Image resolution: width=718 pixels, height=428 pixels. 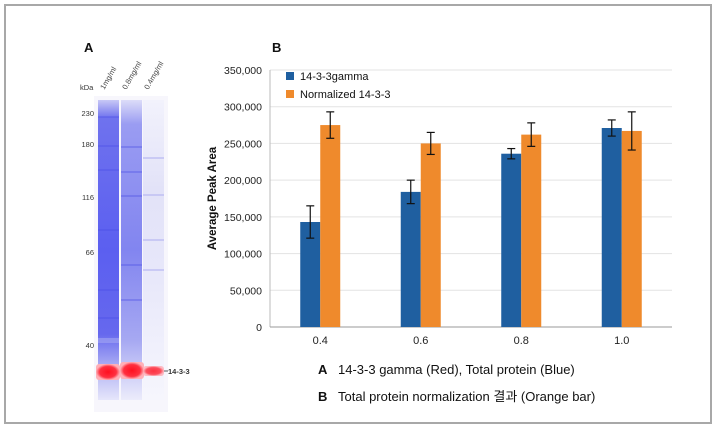 What do you see at coordinates (246, 291) in the screenshot?
I see `y-tick-label: 50,000` at bounding box center [246, 291].